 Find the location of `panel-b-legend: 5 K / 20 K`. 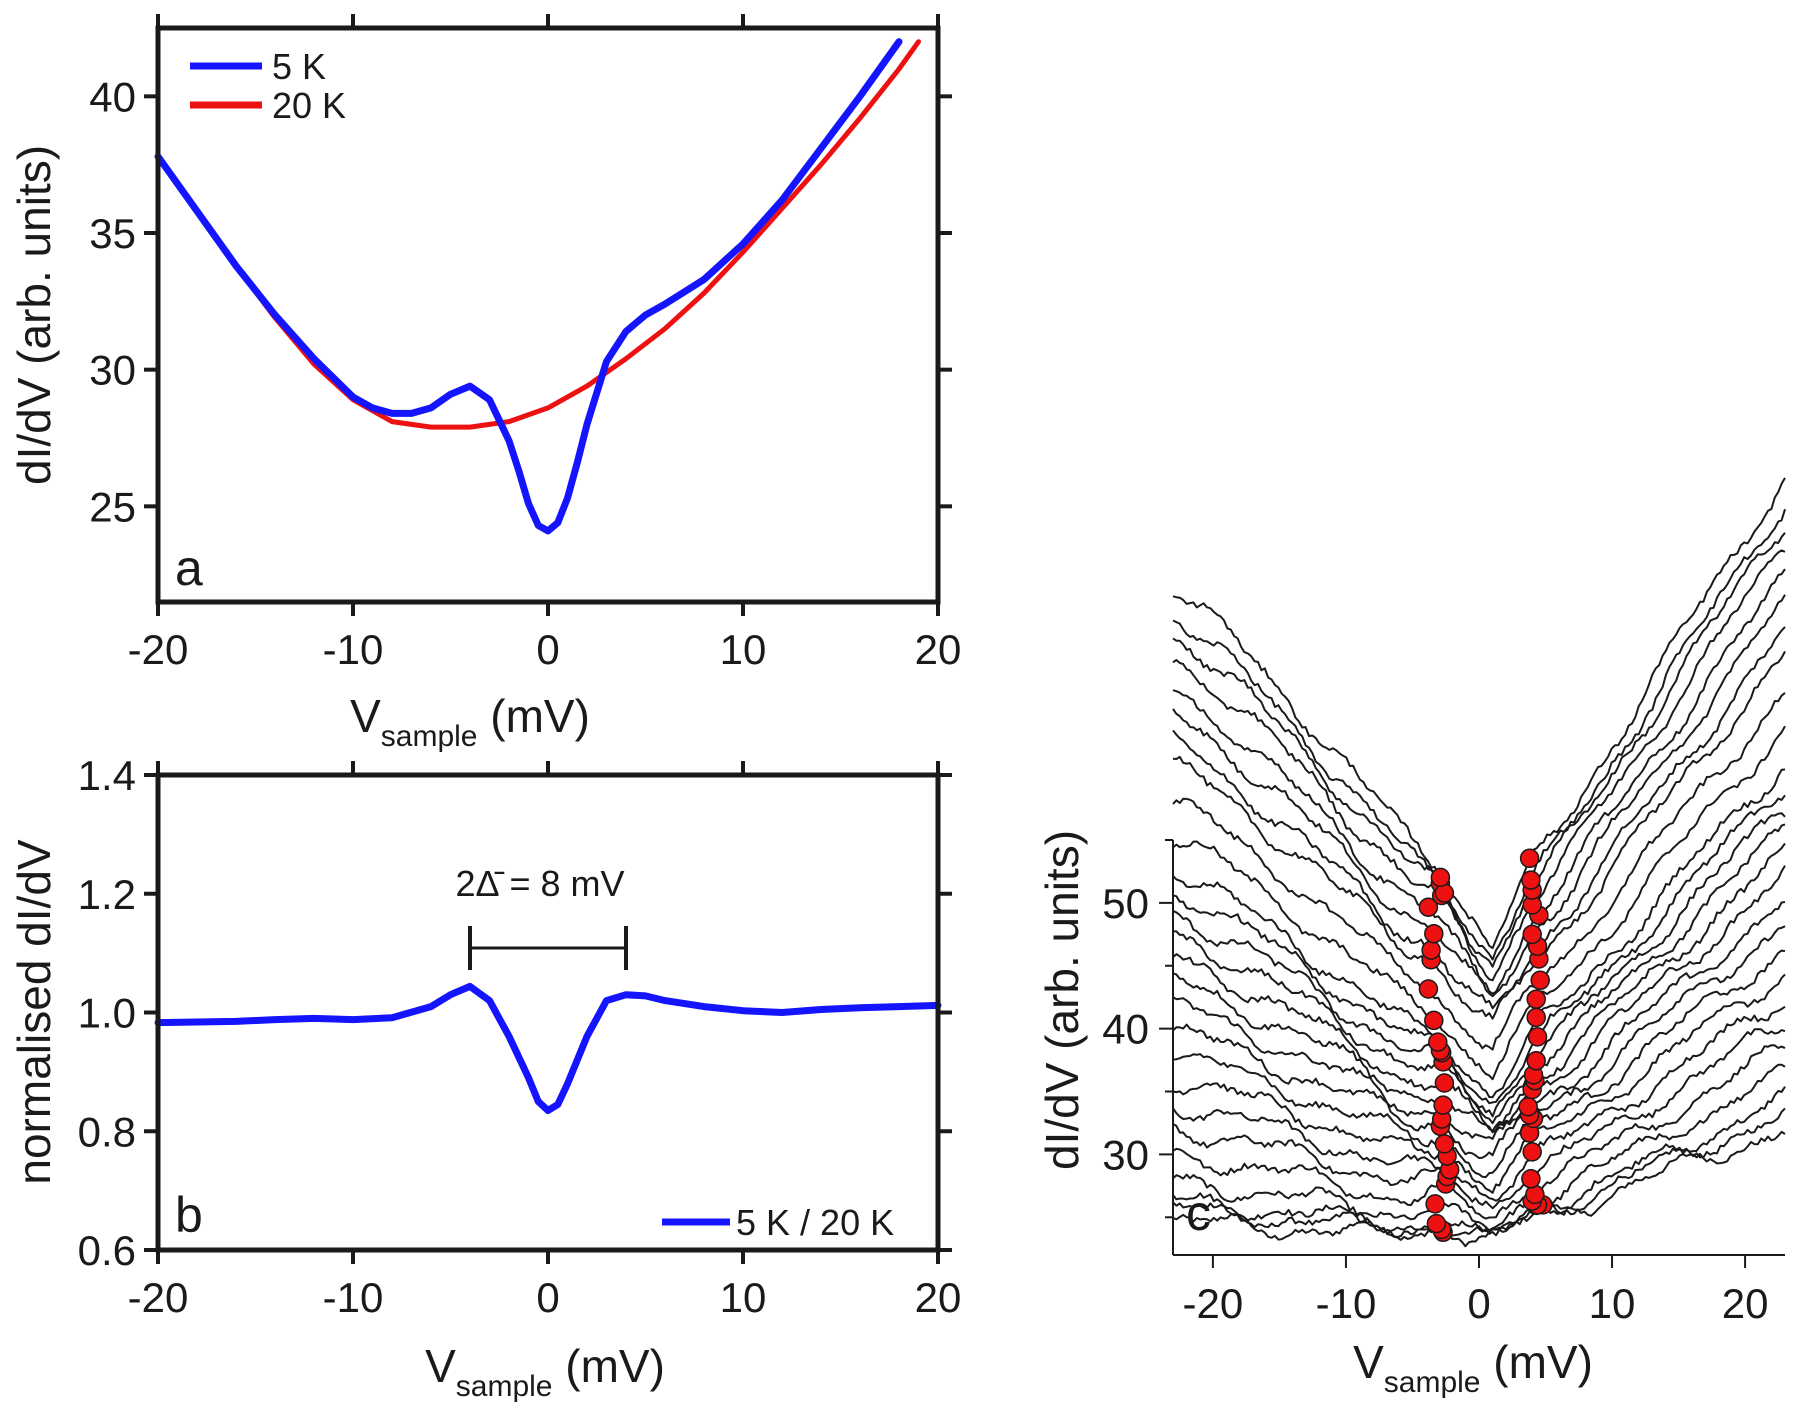

panel-b-legend: 5 K / 20 K is located at coordinates (778, 1222).